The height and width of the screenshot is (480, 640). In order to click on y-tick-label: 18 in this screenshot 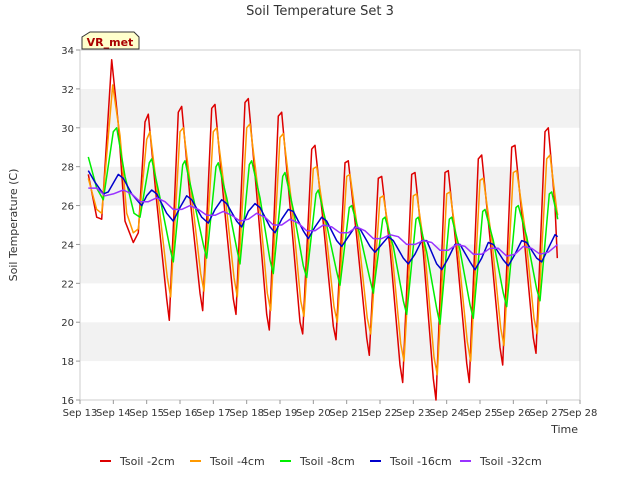, I will do `click(67, 362)`.